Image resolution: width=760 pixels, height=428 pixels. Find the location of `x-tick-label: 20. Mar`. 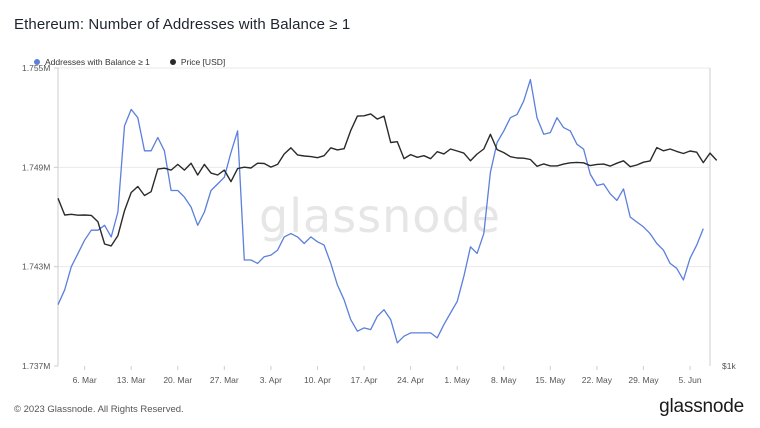

x-tick-label: 20. Mar is located at coordinates (177, 380).